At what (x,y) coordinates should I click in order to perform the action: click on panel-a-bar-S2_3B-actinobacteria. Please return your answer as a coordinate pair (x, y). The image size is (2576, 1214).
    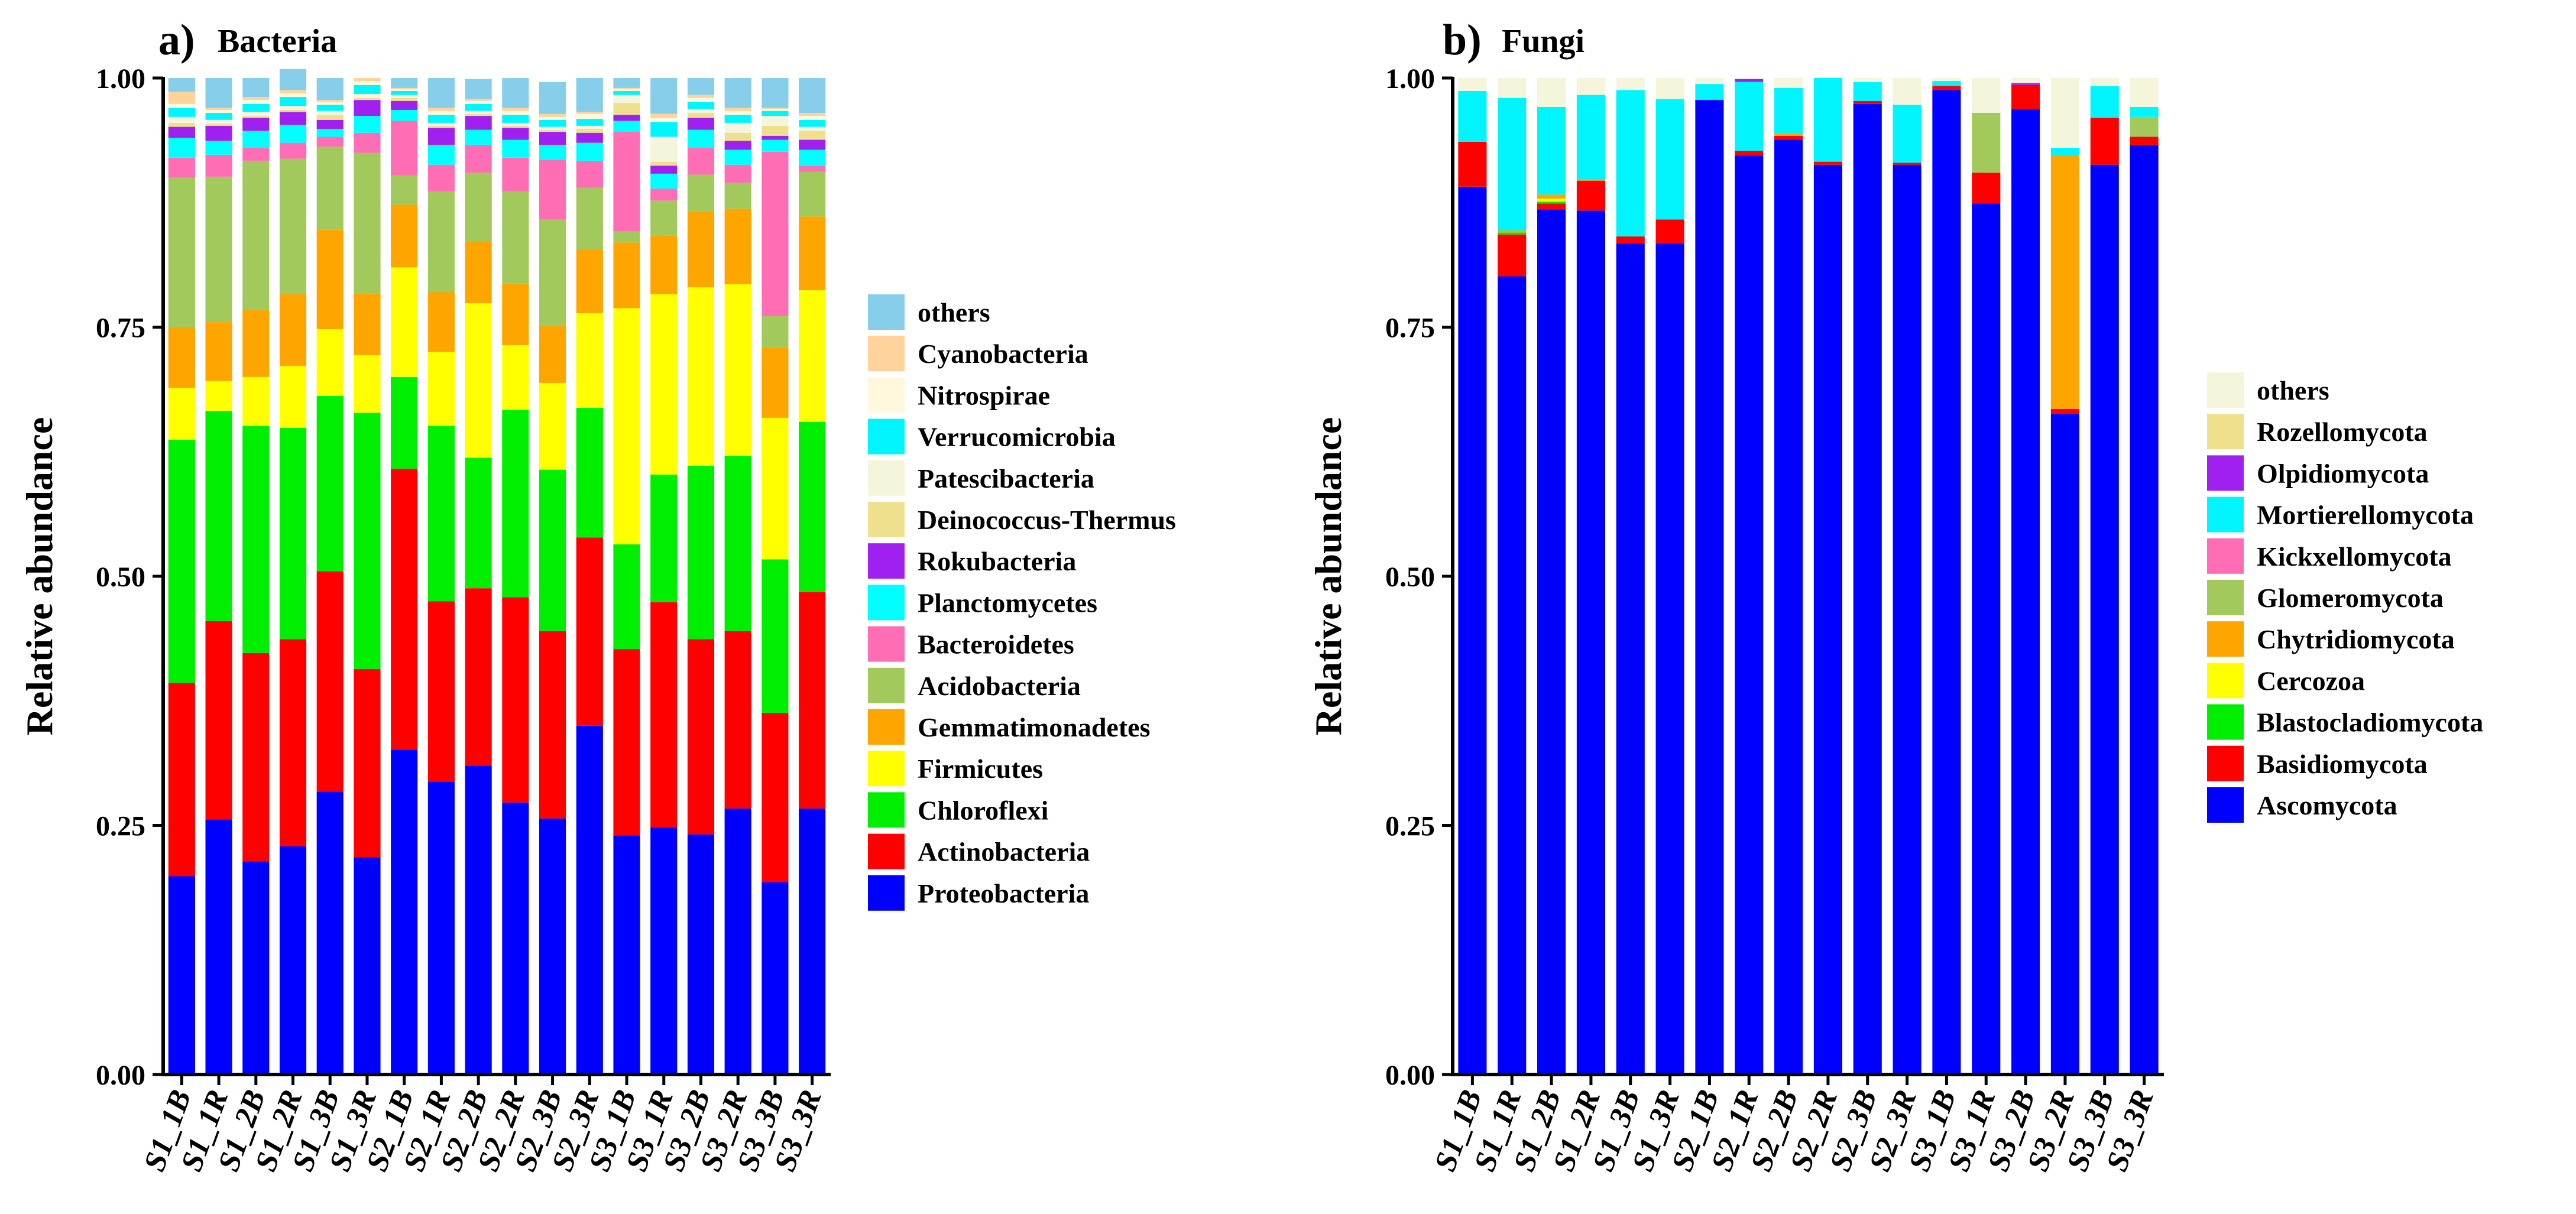
    Looking at the image, I should click on (552, 725).